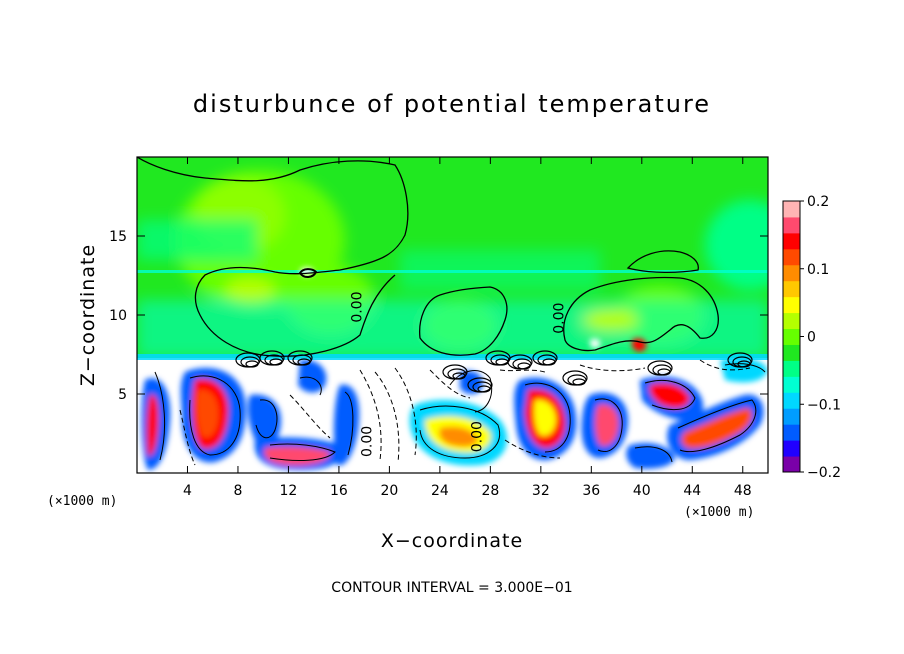 The width and height of the screenshot is (904, 654). I want to click on contour-upper-far-right, so click(662, 262).